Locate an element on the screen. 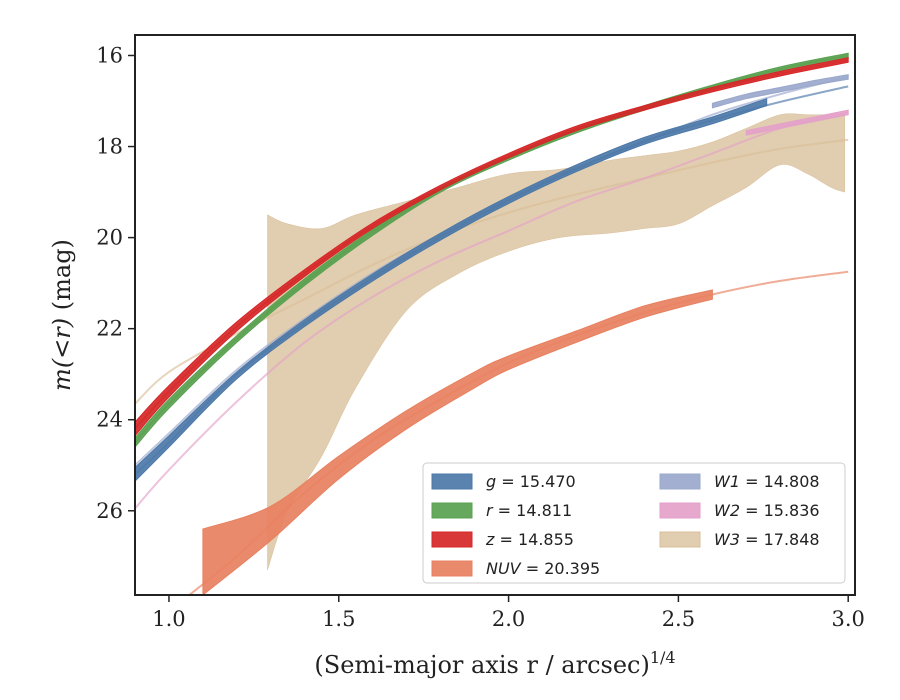 This screenshot has height=700, width=900. legend-swatch-z is located at coordinates (452, 539).